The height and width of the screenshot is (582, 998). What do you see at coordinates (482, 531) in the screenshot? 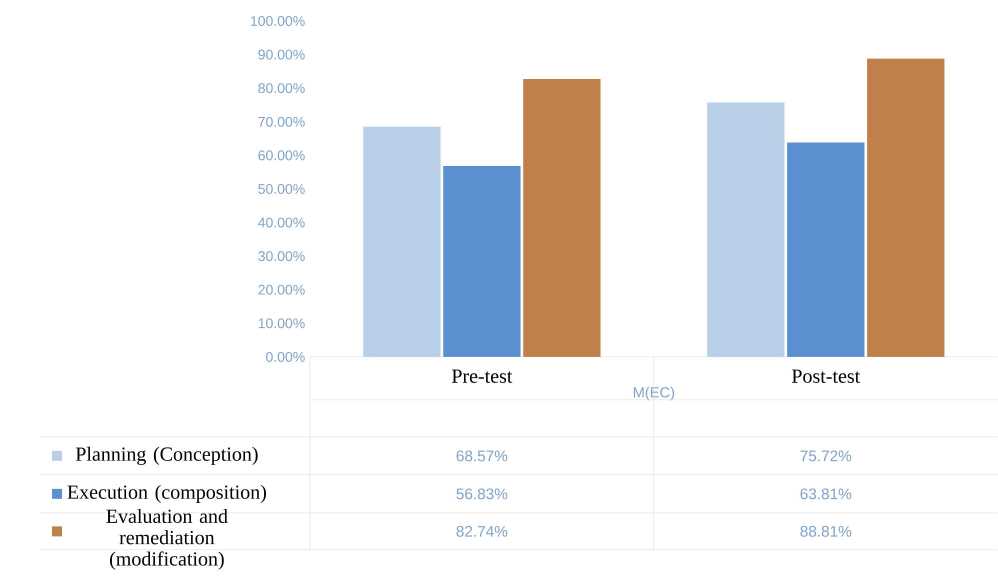
I see `data-label: 82.74%` at bounding box center [482, 531].